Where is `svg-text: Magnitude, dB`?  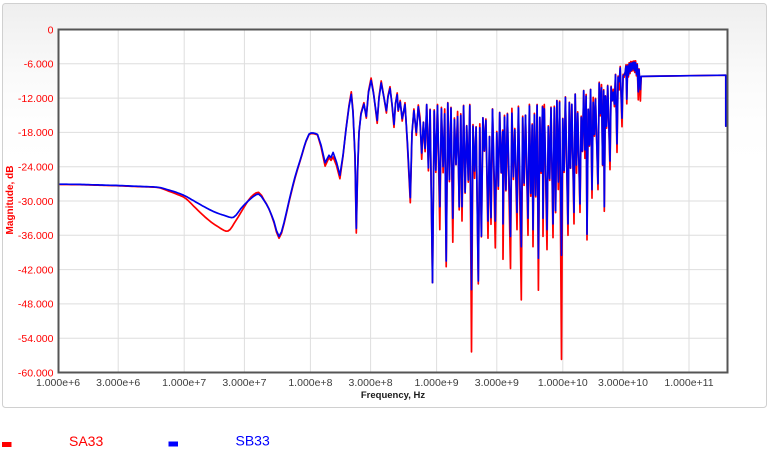
svg-text: Magnitude, dB is located at coordinates (10, 200).